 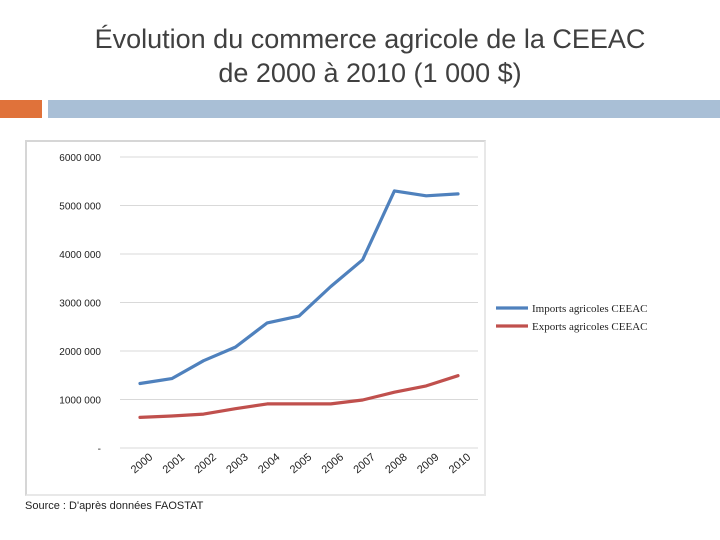 I want to click on legend-label: Imports agricoles CEEAC, so click(x=589, y=309).